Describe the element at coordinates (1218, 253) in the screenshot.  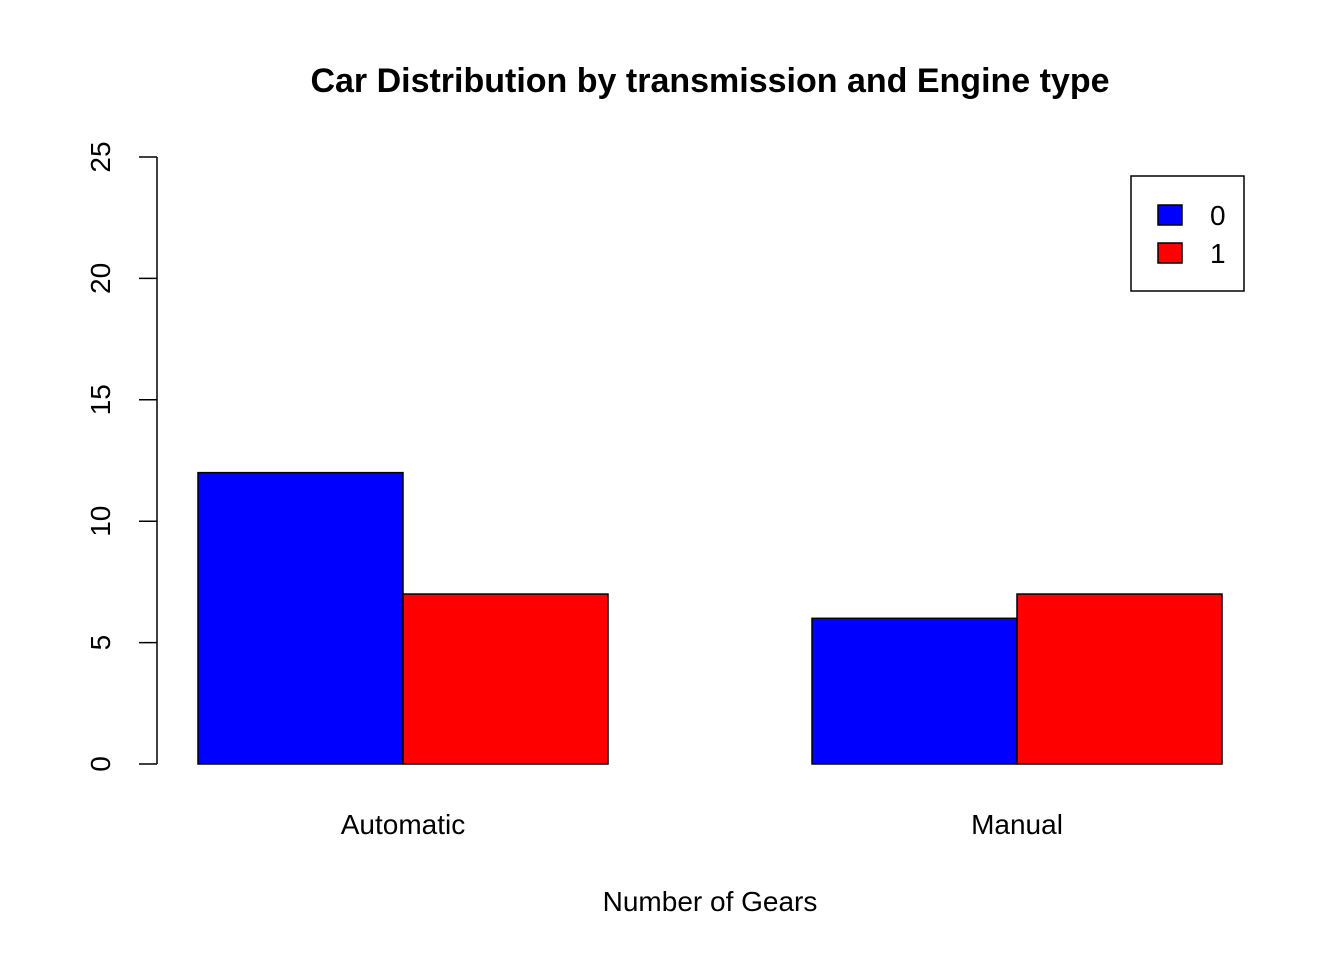
I see `legend-label: 1` at that location.